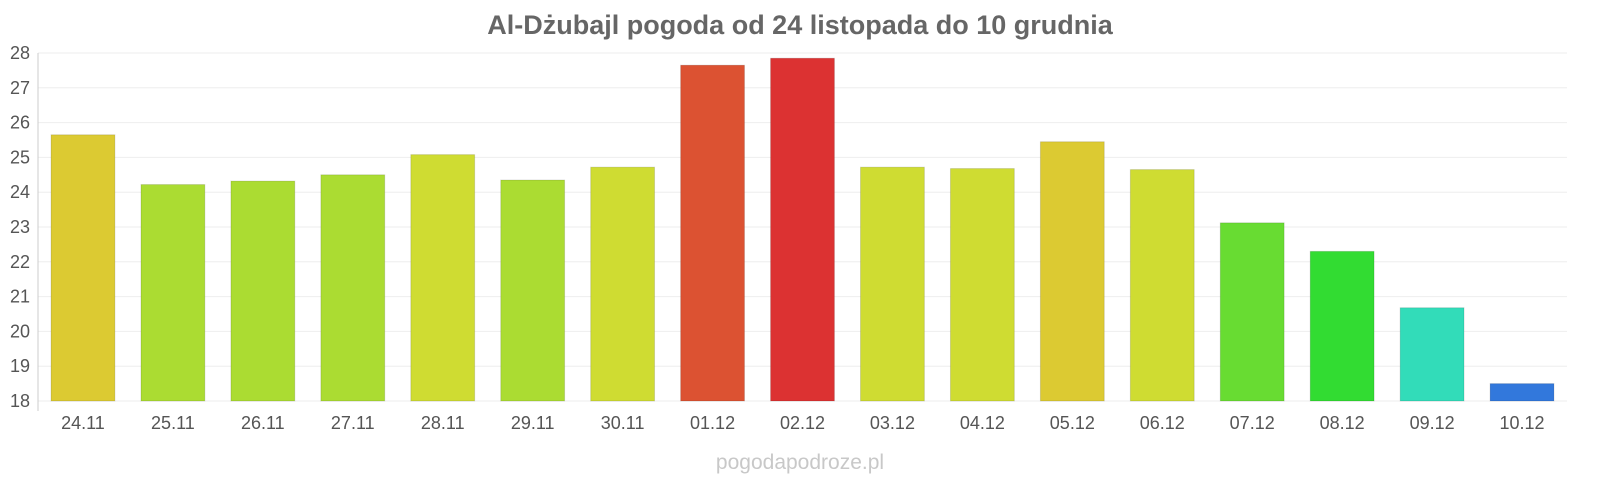 This screenshot has height=480, width=1600. Describe the element at coordinates (443, 423) in the screenshot. I see `x-tick-label: 28.11` at that location.